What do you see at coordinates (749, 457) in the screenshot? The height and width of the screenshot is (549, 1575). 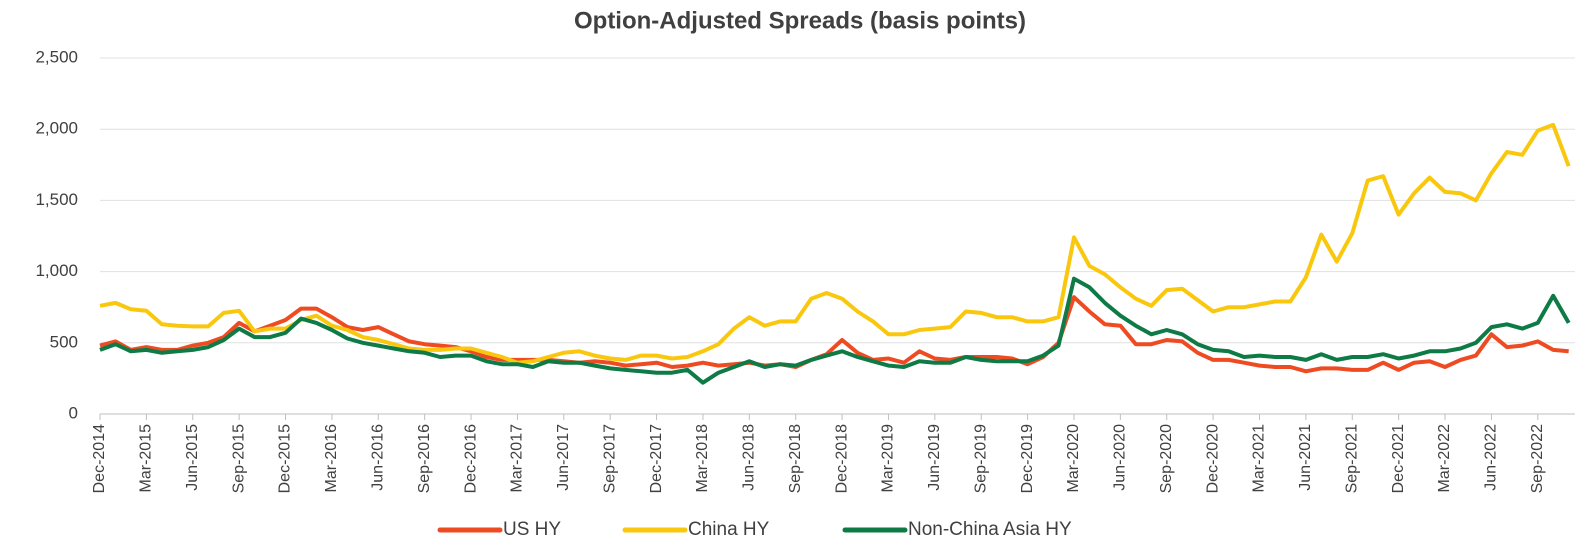 I see `x-tick-label: Jun-2018` at bounding box center [749, 457].